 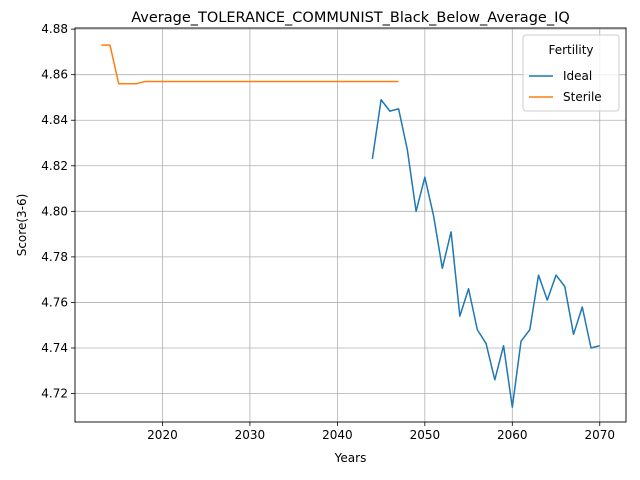 I want to click on y-tick-label: 4.84, so click(x=54, y=120).